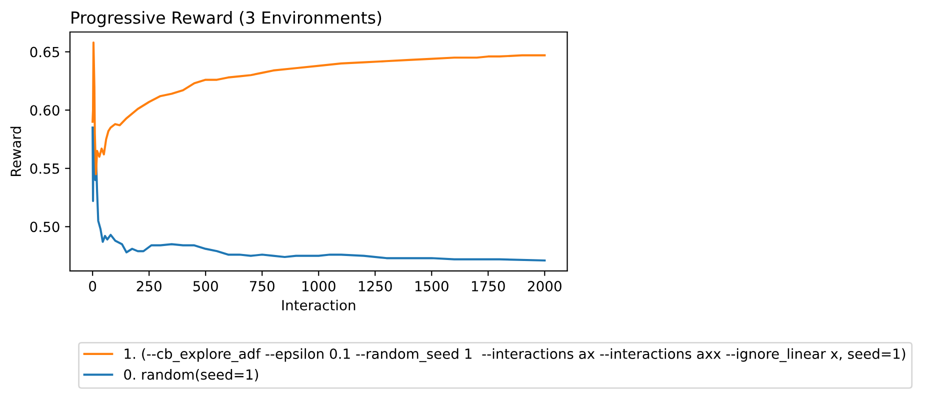 This screenshot has width=933, height=395. I want to click on legend-label: 0. random(seed=1), so click(191, 375).